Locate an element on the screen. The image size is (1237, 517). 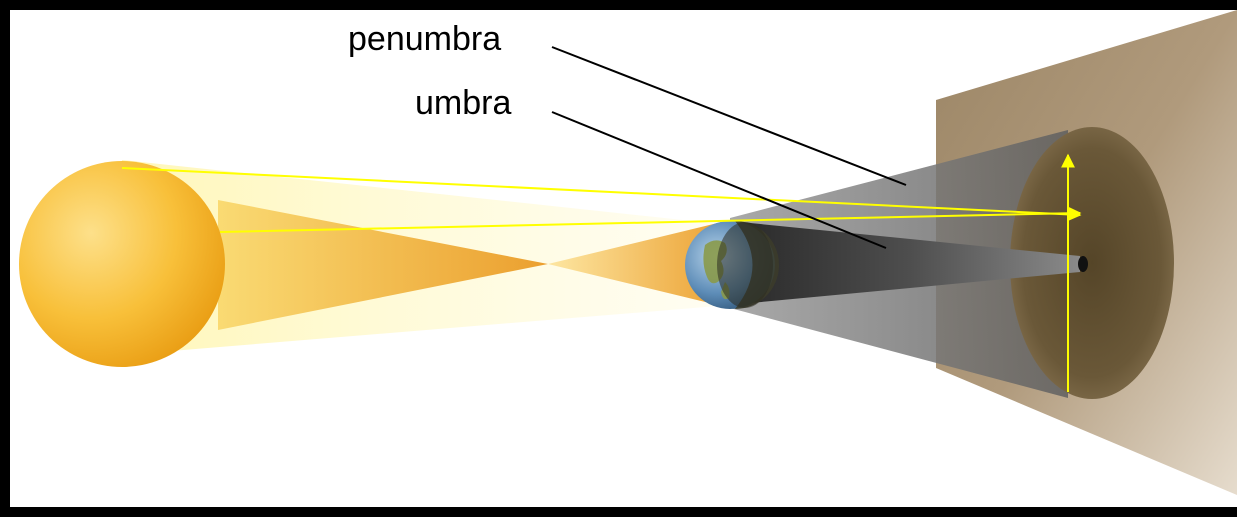
umbra-leader-line is located at coordinates (719, 180).